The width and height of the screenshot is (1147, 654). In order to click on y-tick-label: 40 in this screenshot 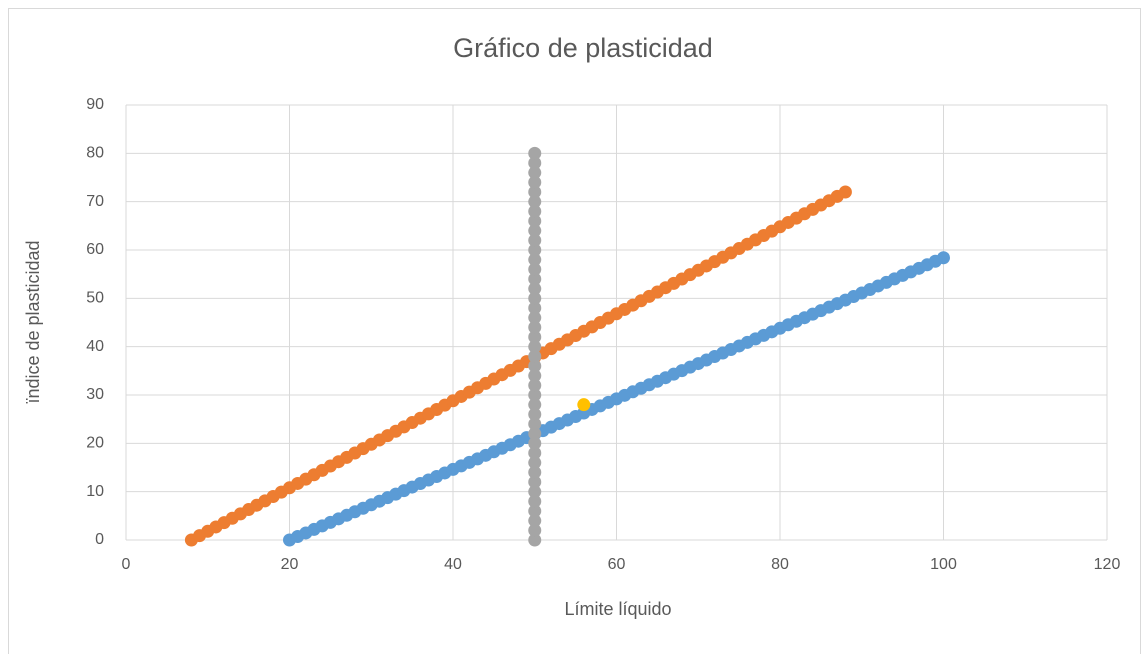, I will do `click(95, 346)`.